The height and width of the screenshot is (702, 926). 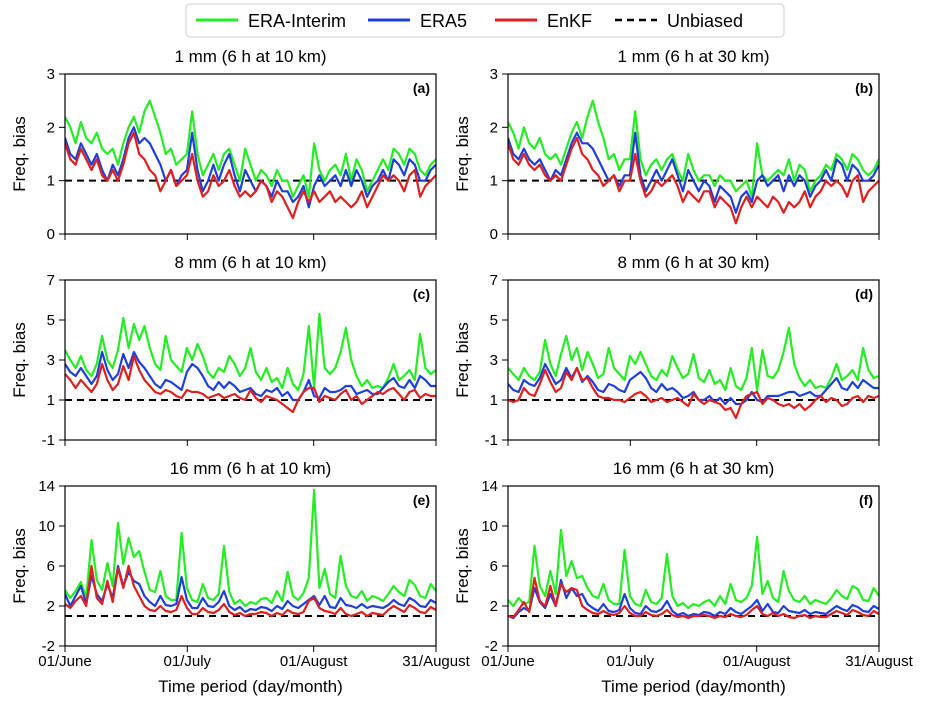 What do you see at coordinates (866, 500) in the screenshot?
I see `panel-letter: (f)` at bounding box center [866, 500].